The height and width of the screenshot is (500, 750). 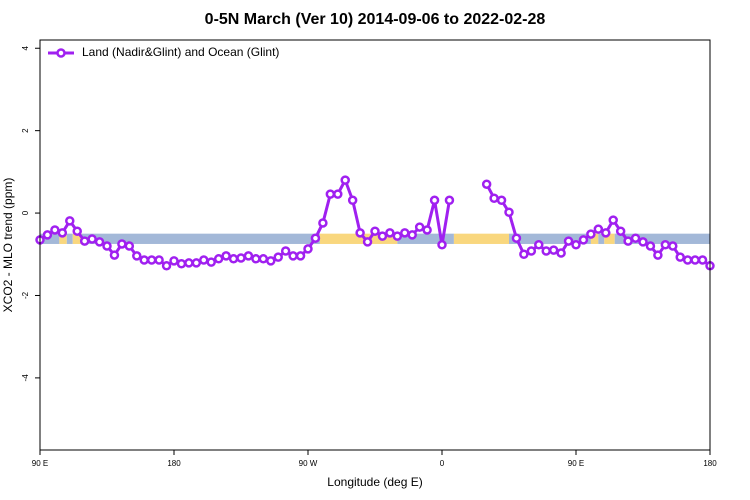 What do you see at coordinates (25, 130) in the screenshot?
I see `y-tick-label: 2` at bounding box center [25, 130].